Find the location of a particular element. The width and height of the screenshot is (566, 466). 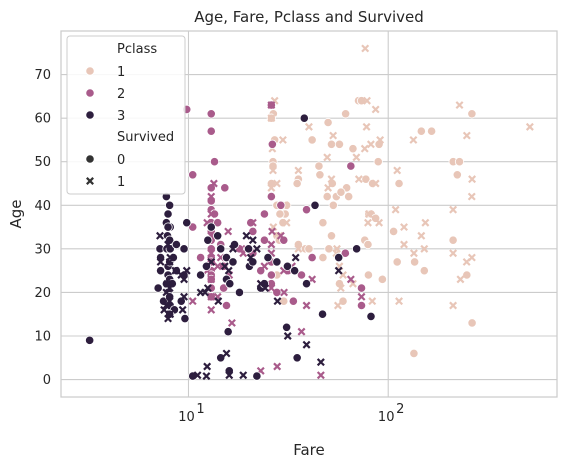

legend-label-pclass-1: 1 is located at coordinates (121, 72).